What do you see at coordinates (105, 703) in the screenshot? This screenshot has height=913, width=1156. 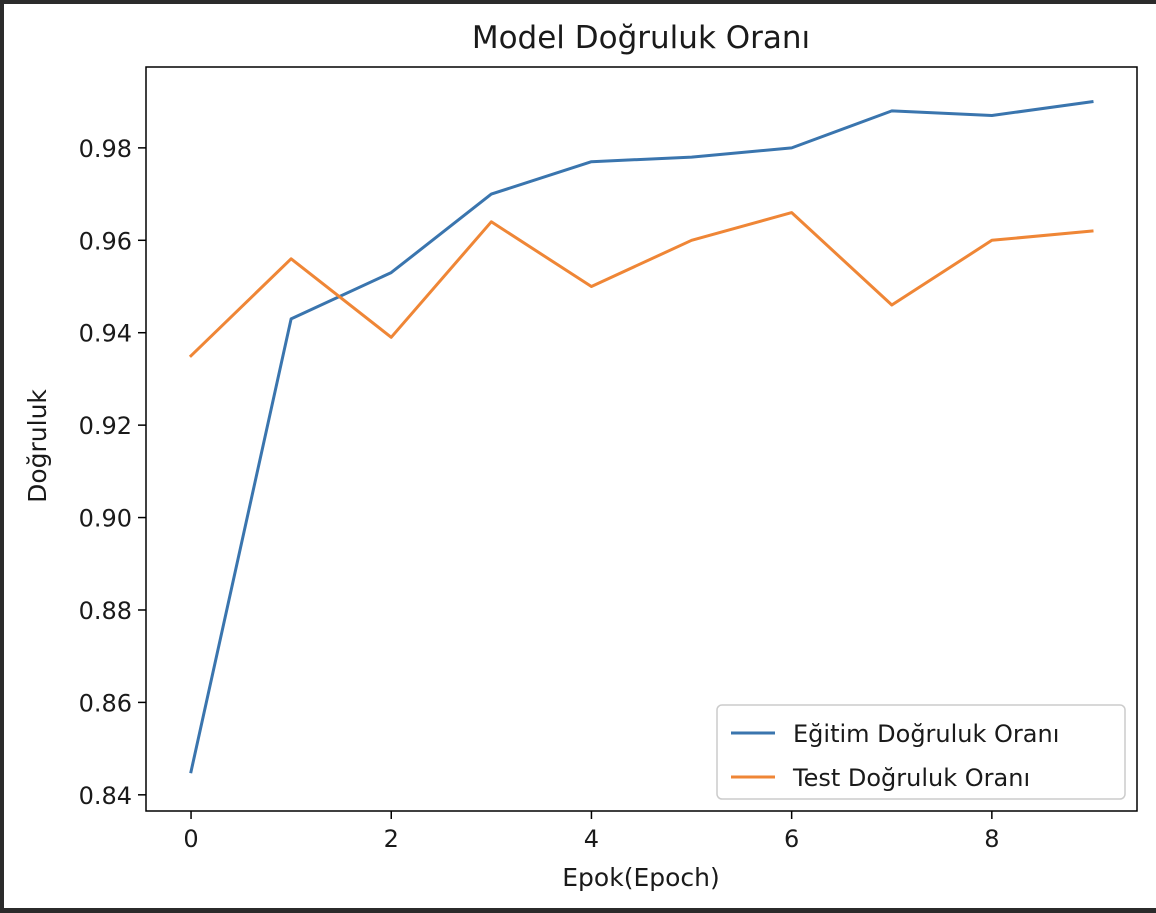 I see `y-tick-label: 0.86` at bounding box center [105, 703].